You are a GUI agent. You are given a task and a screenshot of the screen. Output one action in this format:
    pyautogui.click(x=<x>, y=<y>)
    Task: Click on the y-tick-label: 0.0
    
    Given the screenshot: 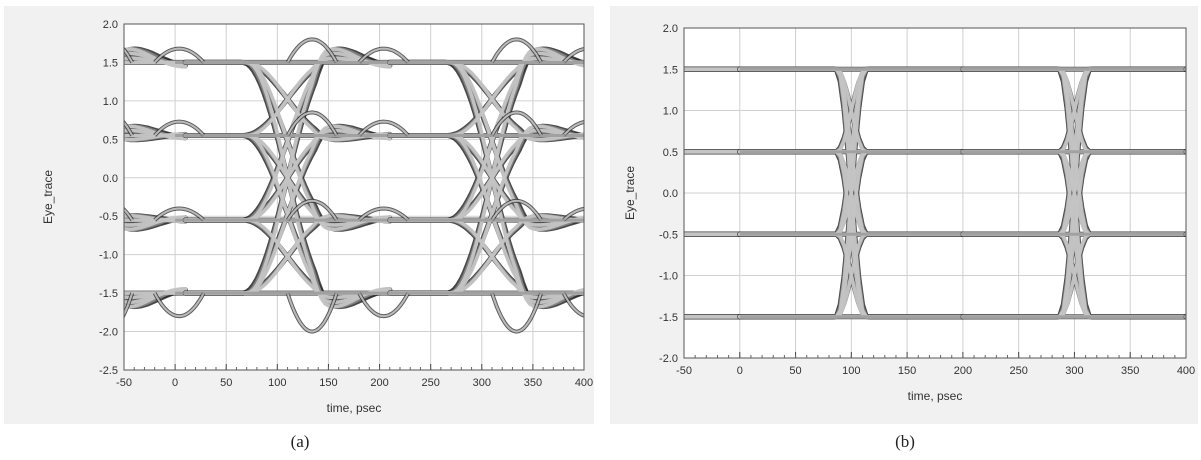 What is the action you would take?
    pyautogui.click(x=670, y=194)
    